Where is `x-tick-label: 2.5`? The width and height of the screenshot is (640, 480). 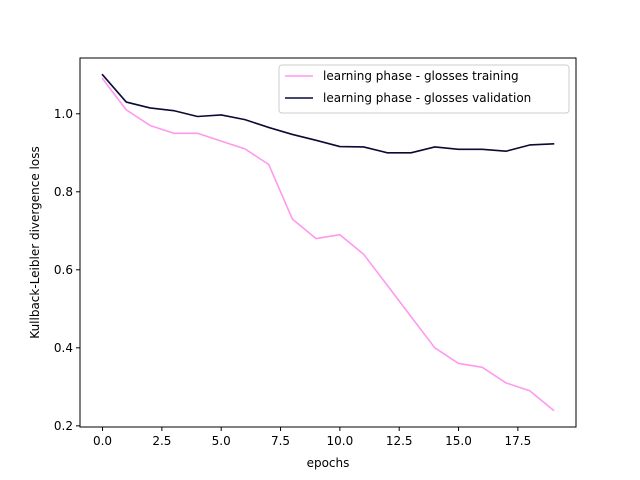 x-tick-label: 2.5 is located at coordinates (161, 441).